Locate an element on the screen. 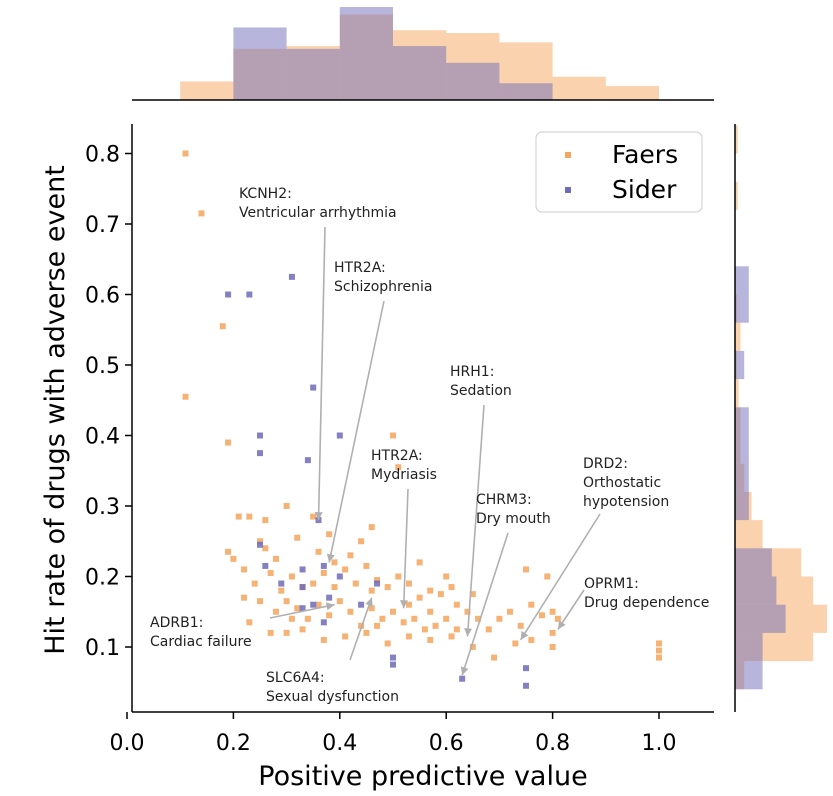 This screenshot has height=796, width=833. annotation-label: Ventricular arrhythmia is located at coordinates (318, 213).